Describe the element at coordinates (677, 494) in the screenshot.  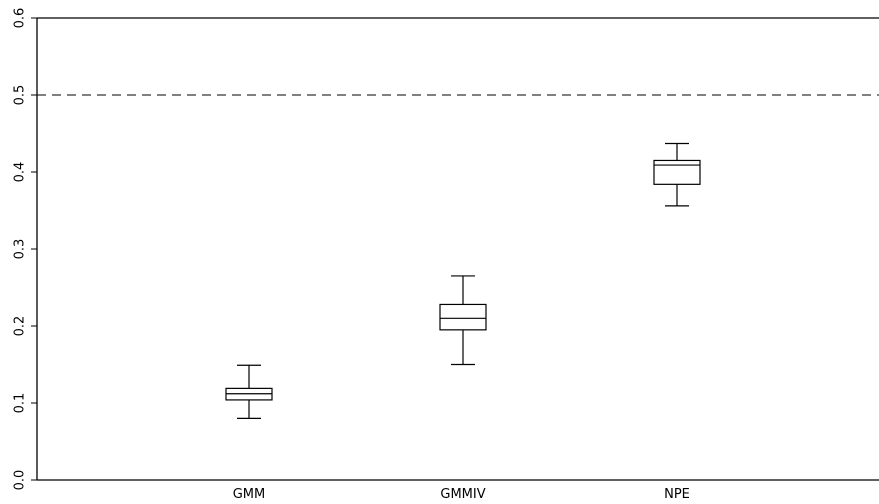
I see `category-label: NPE` at that location.